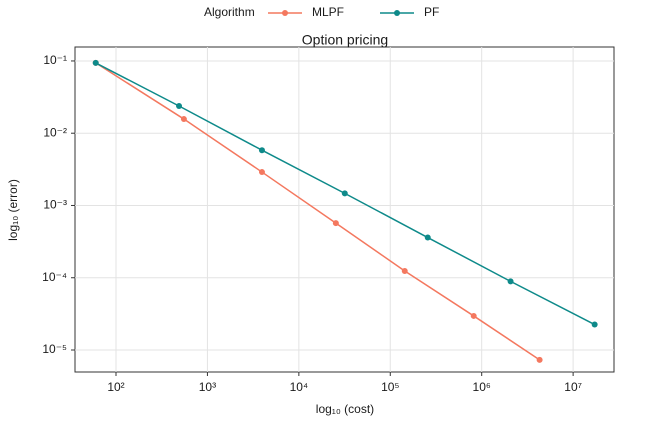 The width and height of the screenshot is (654, 436). What do you see at coordinates (13, 210) in the screenshot?
I see `y-axis-label: log₁₀ (error)` at bounding box center [13, 210].